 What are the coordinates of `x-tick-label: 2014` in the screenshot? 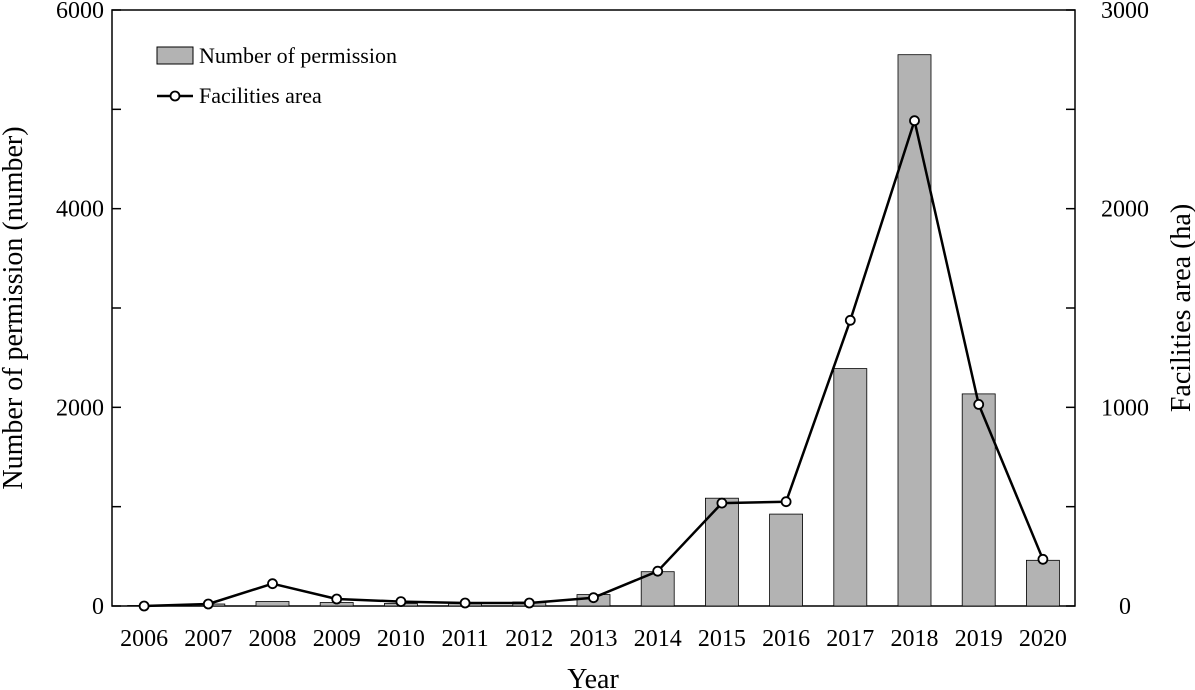 It's located at (658, 639).